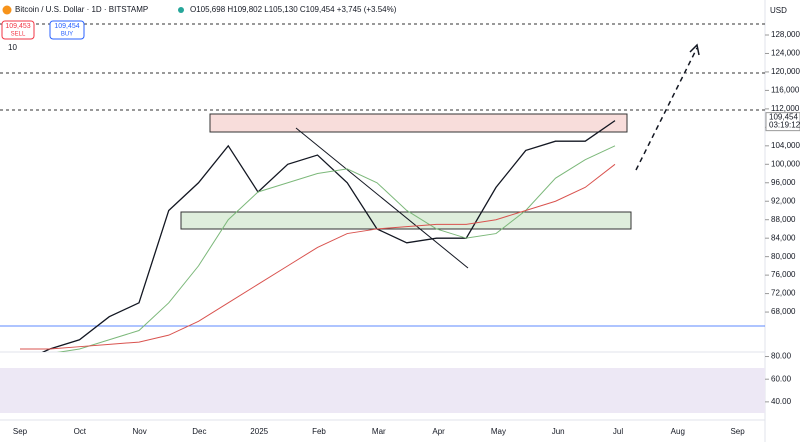  I want to click on x-tick-label: Apr, so click(438, 431).